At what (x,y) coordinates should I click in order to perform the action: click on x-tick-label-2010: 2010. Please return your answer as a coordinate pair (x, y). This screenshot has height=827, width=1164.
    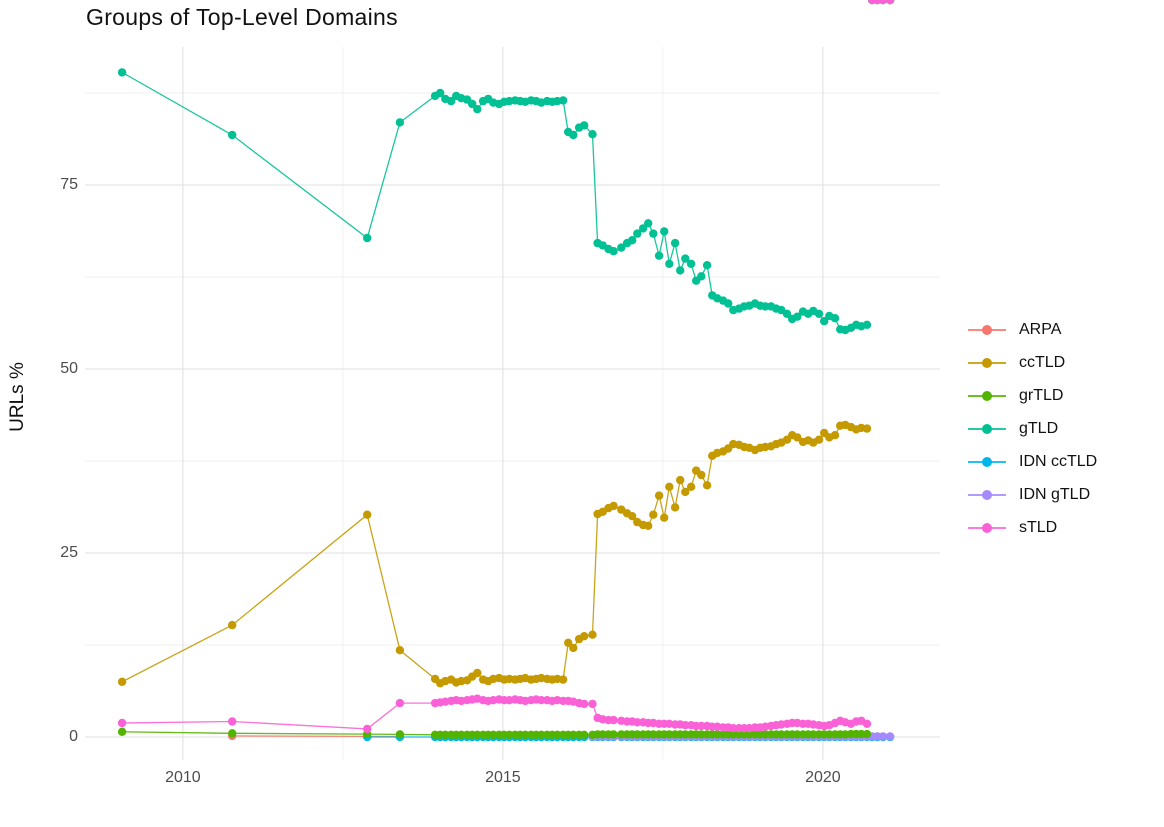
    Looking at the image, I should click on (183, 777).